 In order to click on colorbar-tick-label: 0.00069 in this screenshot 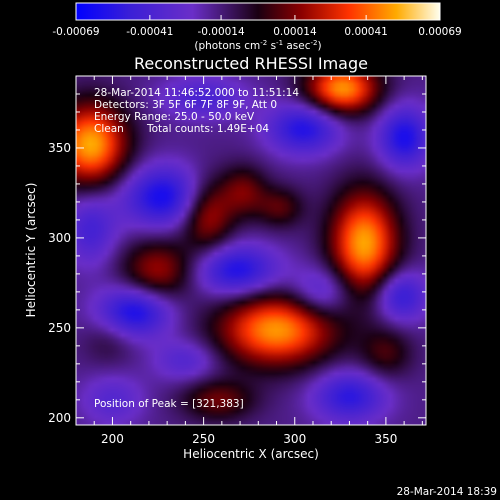, I will do `click(439, 32)`.